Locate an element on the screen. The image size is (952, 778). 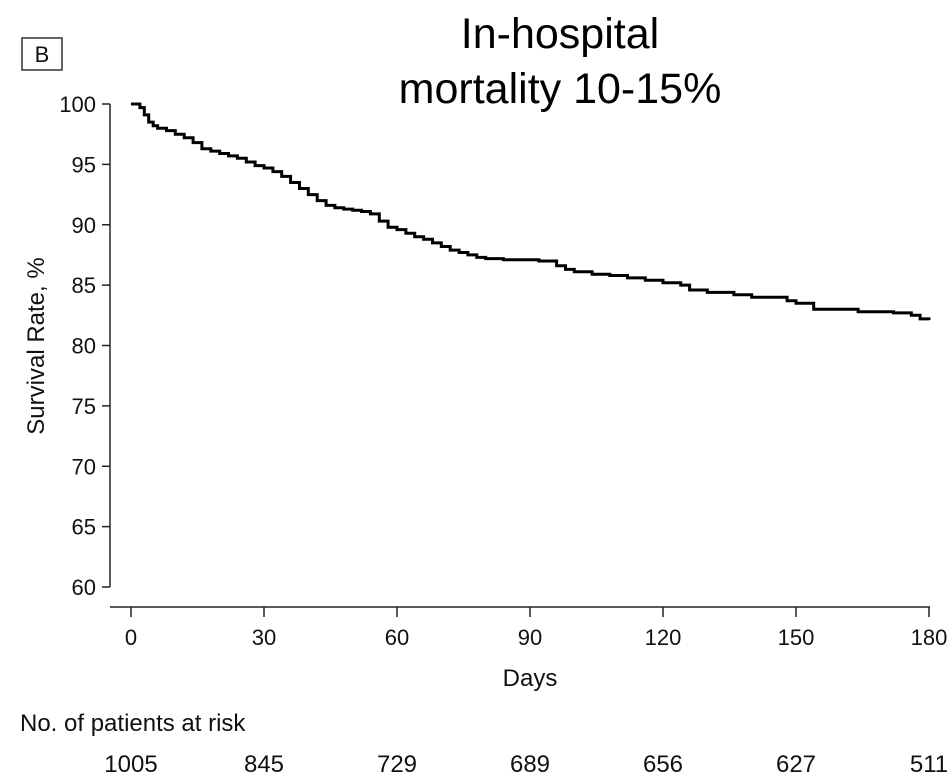
risk-table-value: 689 is located at coordinates (530, 764).